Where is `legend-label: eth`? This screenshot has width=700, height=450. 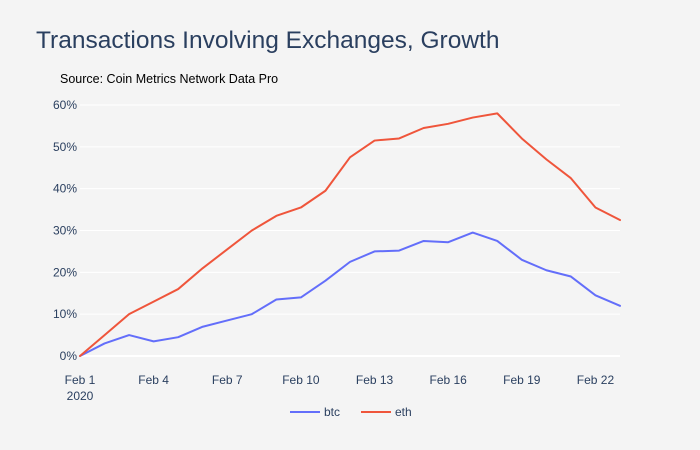 legend-label: eth is located at coordinates (403, 412).